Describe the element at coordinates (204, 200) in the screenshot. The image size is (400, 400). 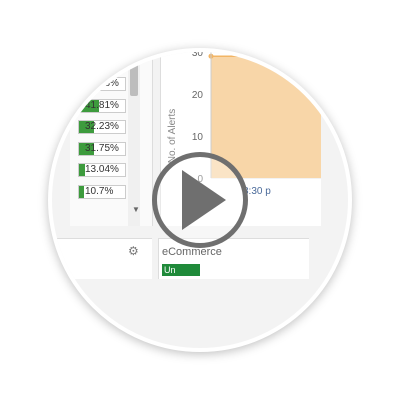
I see `play-icon` at that location.